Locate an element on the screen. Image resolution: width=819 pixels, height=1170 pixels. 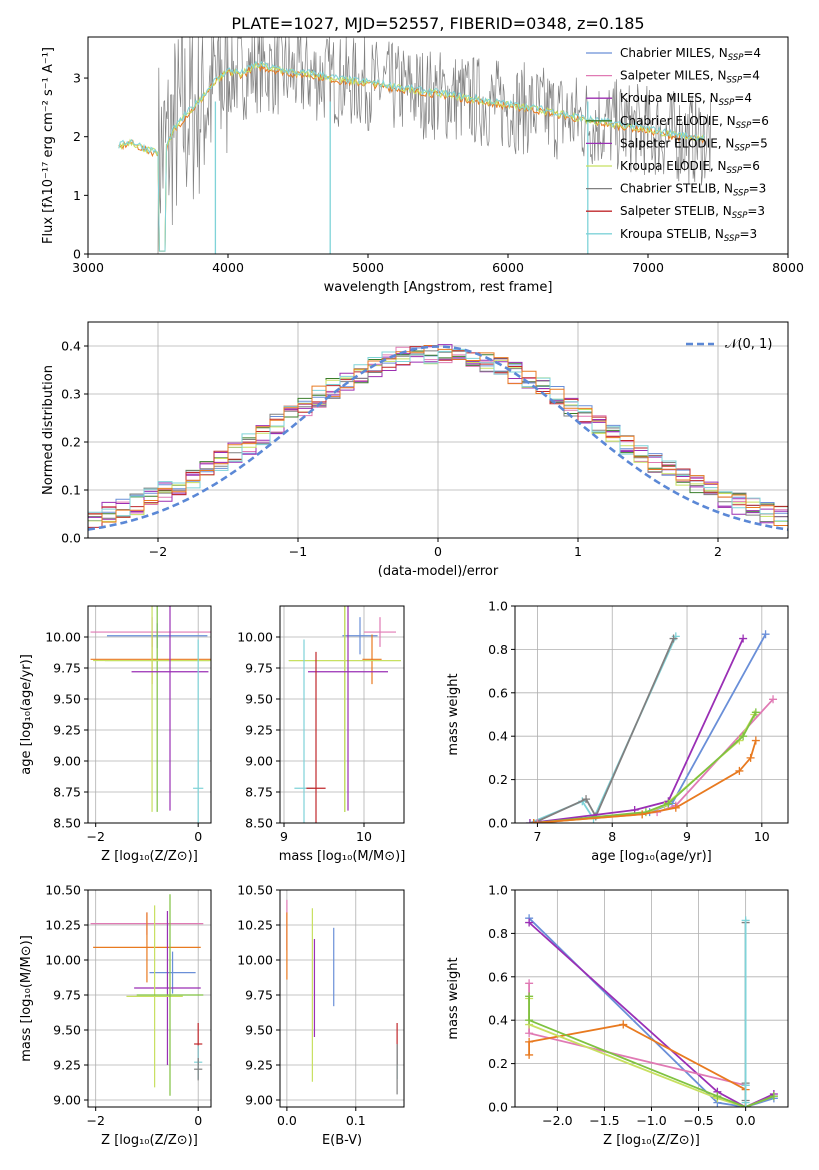
x-tick-label: −0.5 is located at coordinates (698, 1120).